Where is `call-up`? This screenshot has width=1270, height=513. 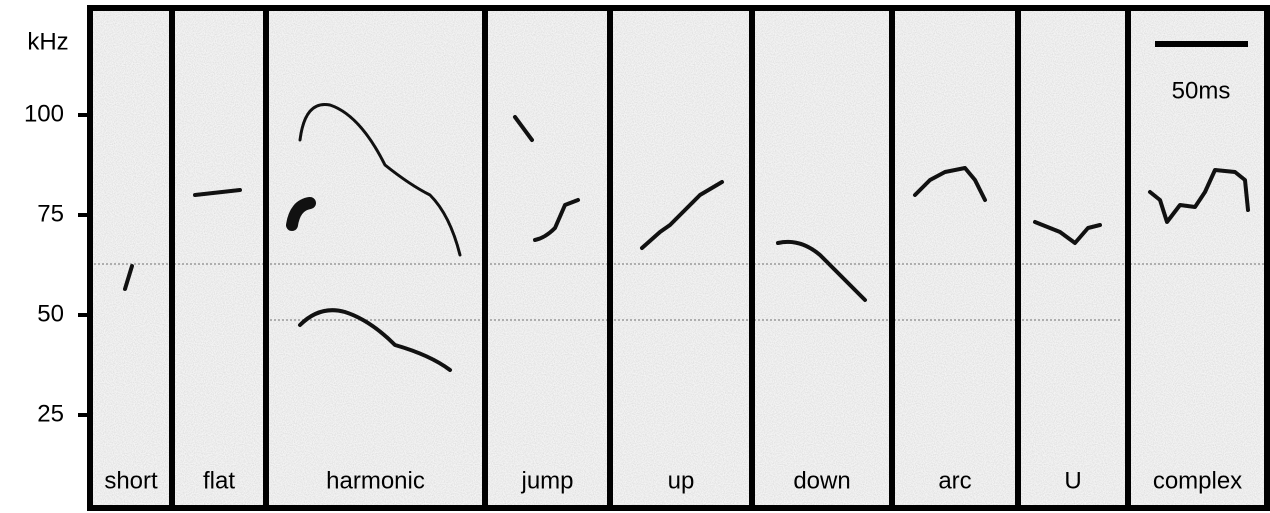
call-up is located at coordinates (682, 215).